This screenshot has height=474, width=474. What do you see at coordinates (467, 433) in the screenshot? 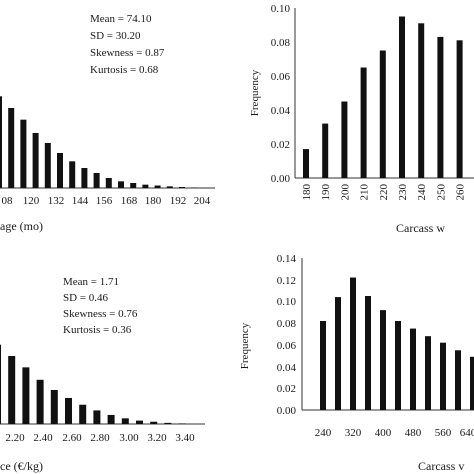
I see `cv-x-tick: 640` at bounding box center [467, 433].